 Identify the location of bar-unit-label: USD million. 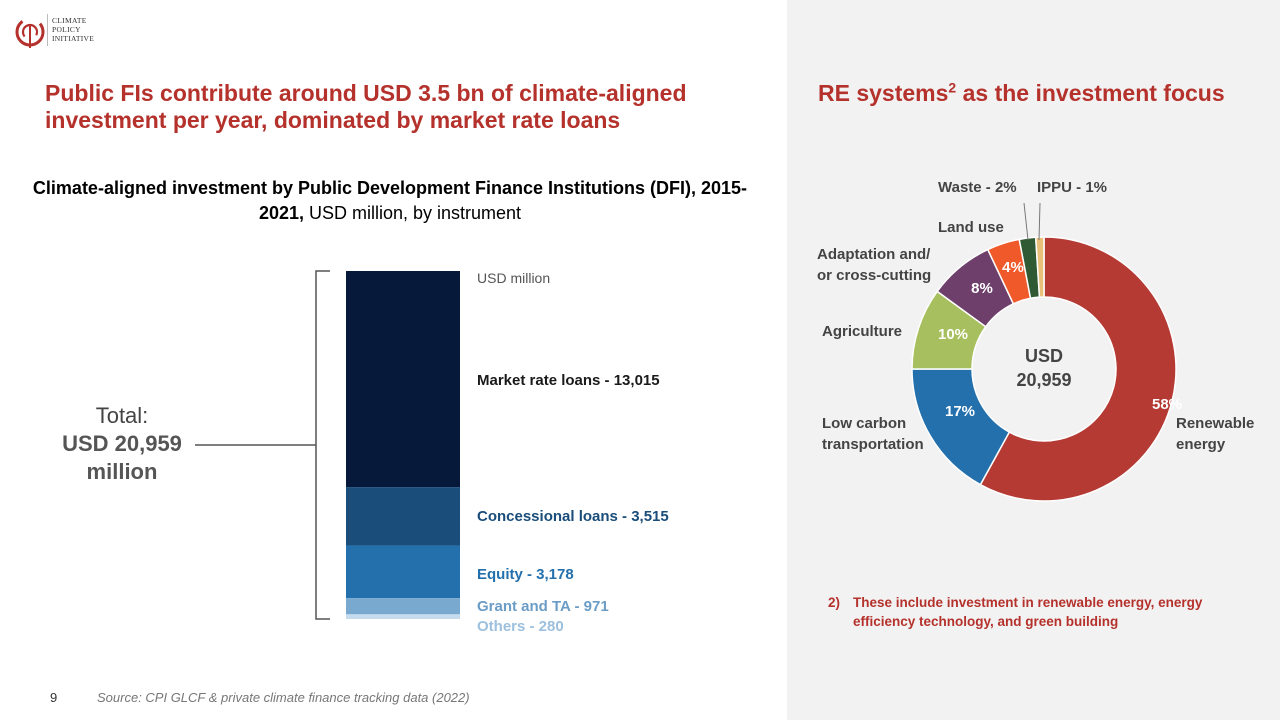
(513, 278).